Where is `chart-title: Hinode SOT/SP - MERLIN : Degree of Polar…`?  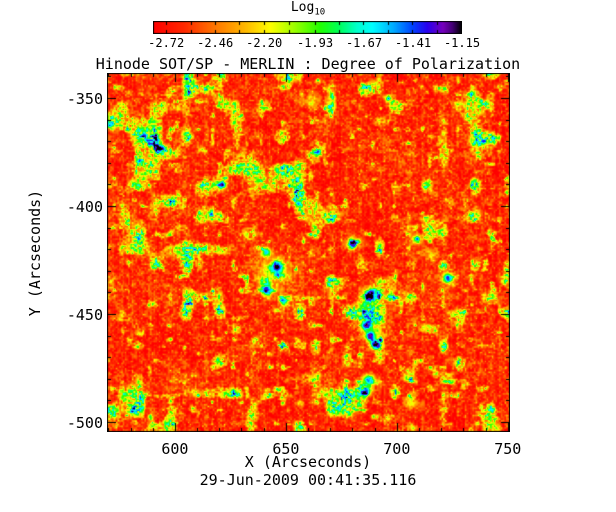 chart-title: Hinode SOT/SP - MERLIN : Degree of Polar… is located at coordinates (308, 64).